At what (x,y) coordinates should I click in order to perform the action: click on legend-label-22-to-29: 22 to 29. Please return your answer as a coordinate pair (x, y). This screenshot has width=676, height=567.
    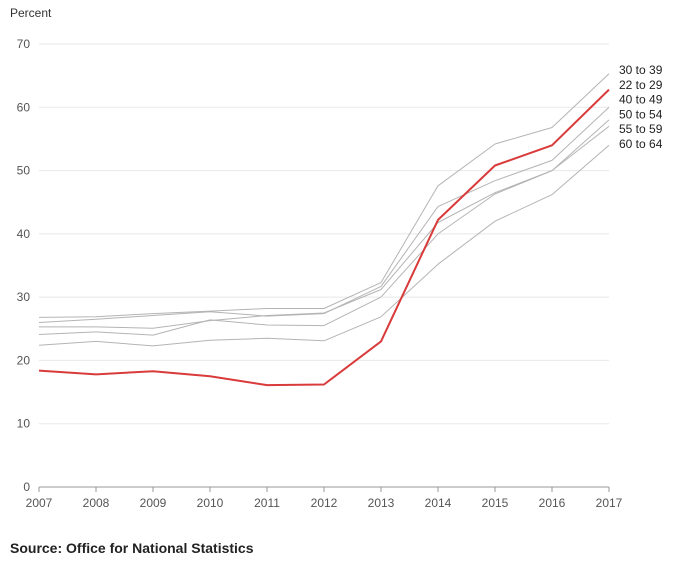
    Looking at the image, I should click on (641, 85).